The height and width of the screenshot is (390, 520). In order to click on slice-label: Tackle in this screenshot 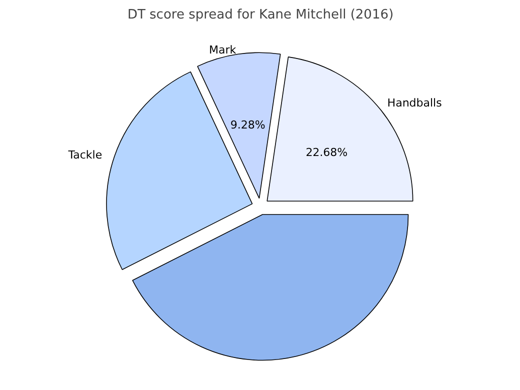, I will do `click(84, 155)`.